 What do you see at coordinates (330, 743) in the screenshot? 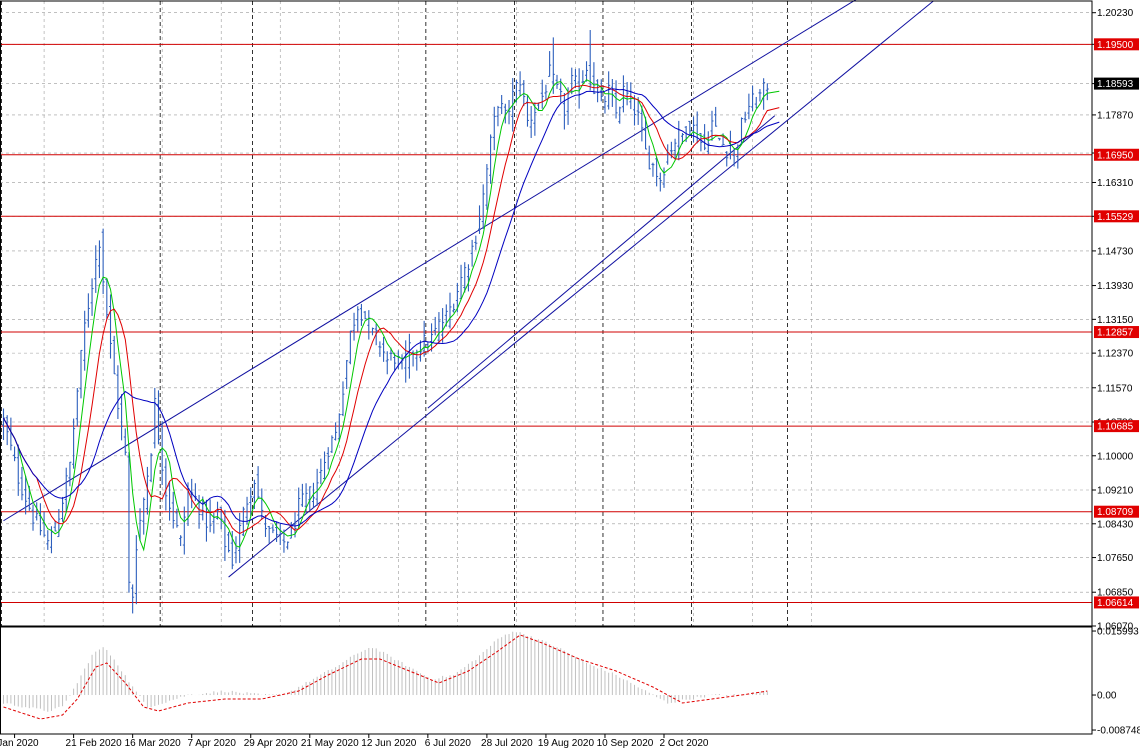
I see `time-tick-label: 21 May 2020` at bounding box center [330, 743].